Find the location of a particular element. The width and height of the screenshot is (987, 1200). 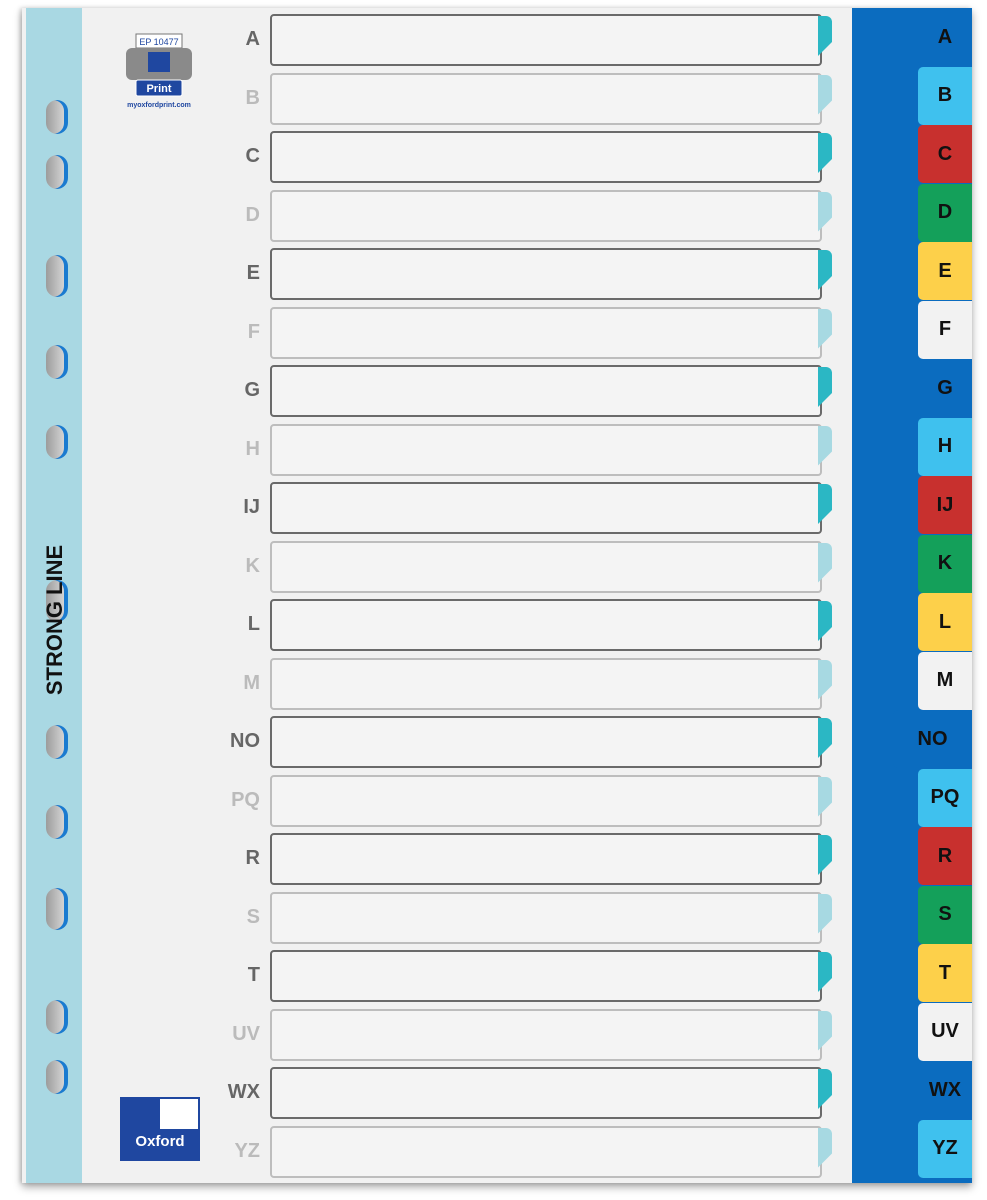

index-tab: PQ is located at coordinates (945, 797).